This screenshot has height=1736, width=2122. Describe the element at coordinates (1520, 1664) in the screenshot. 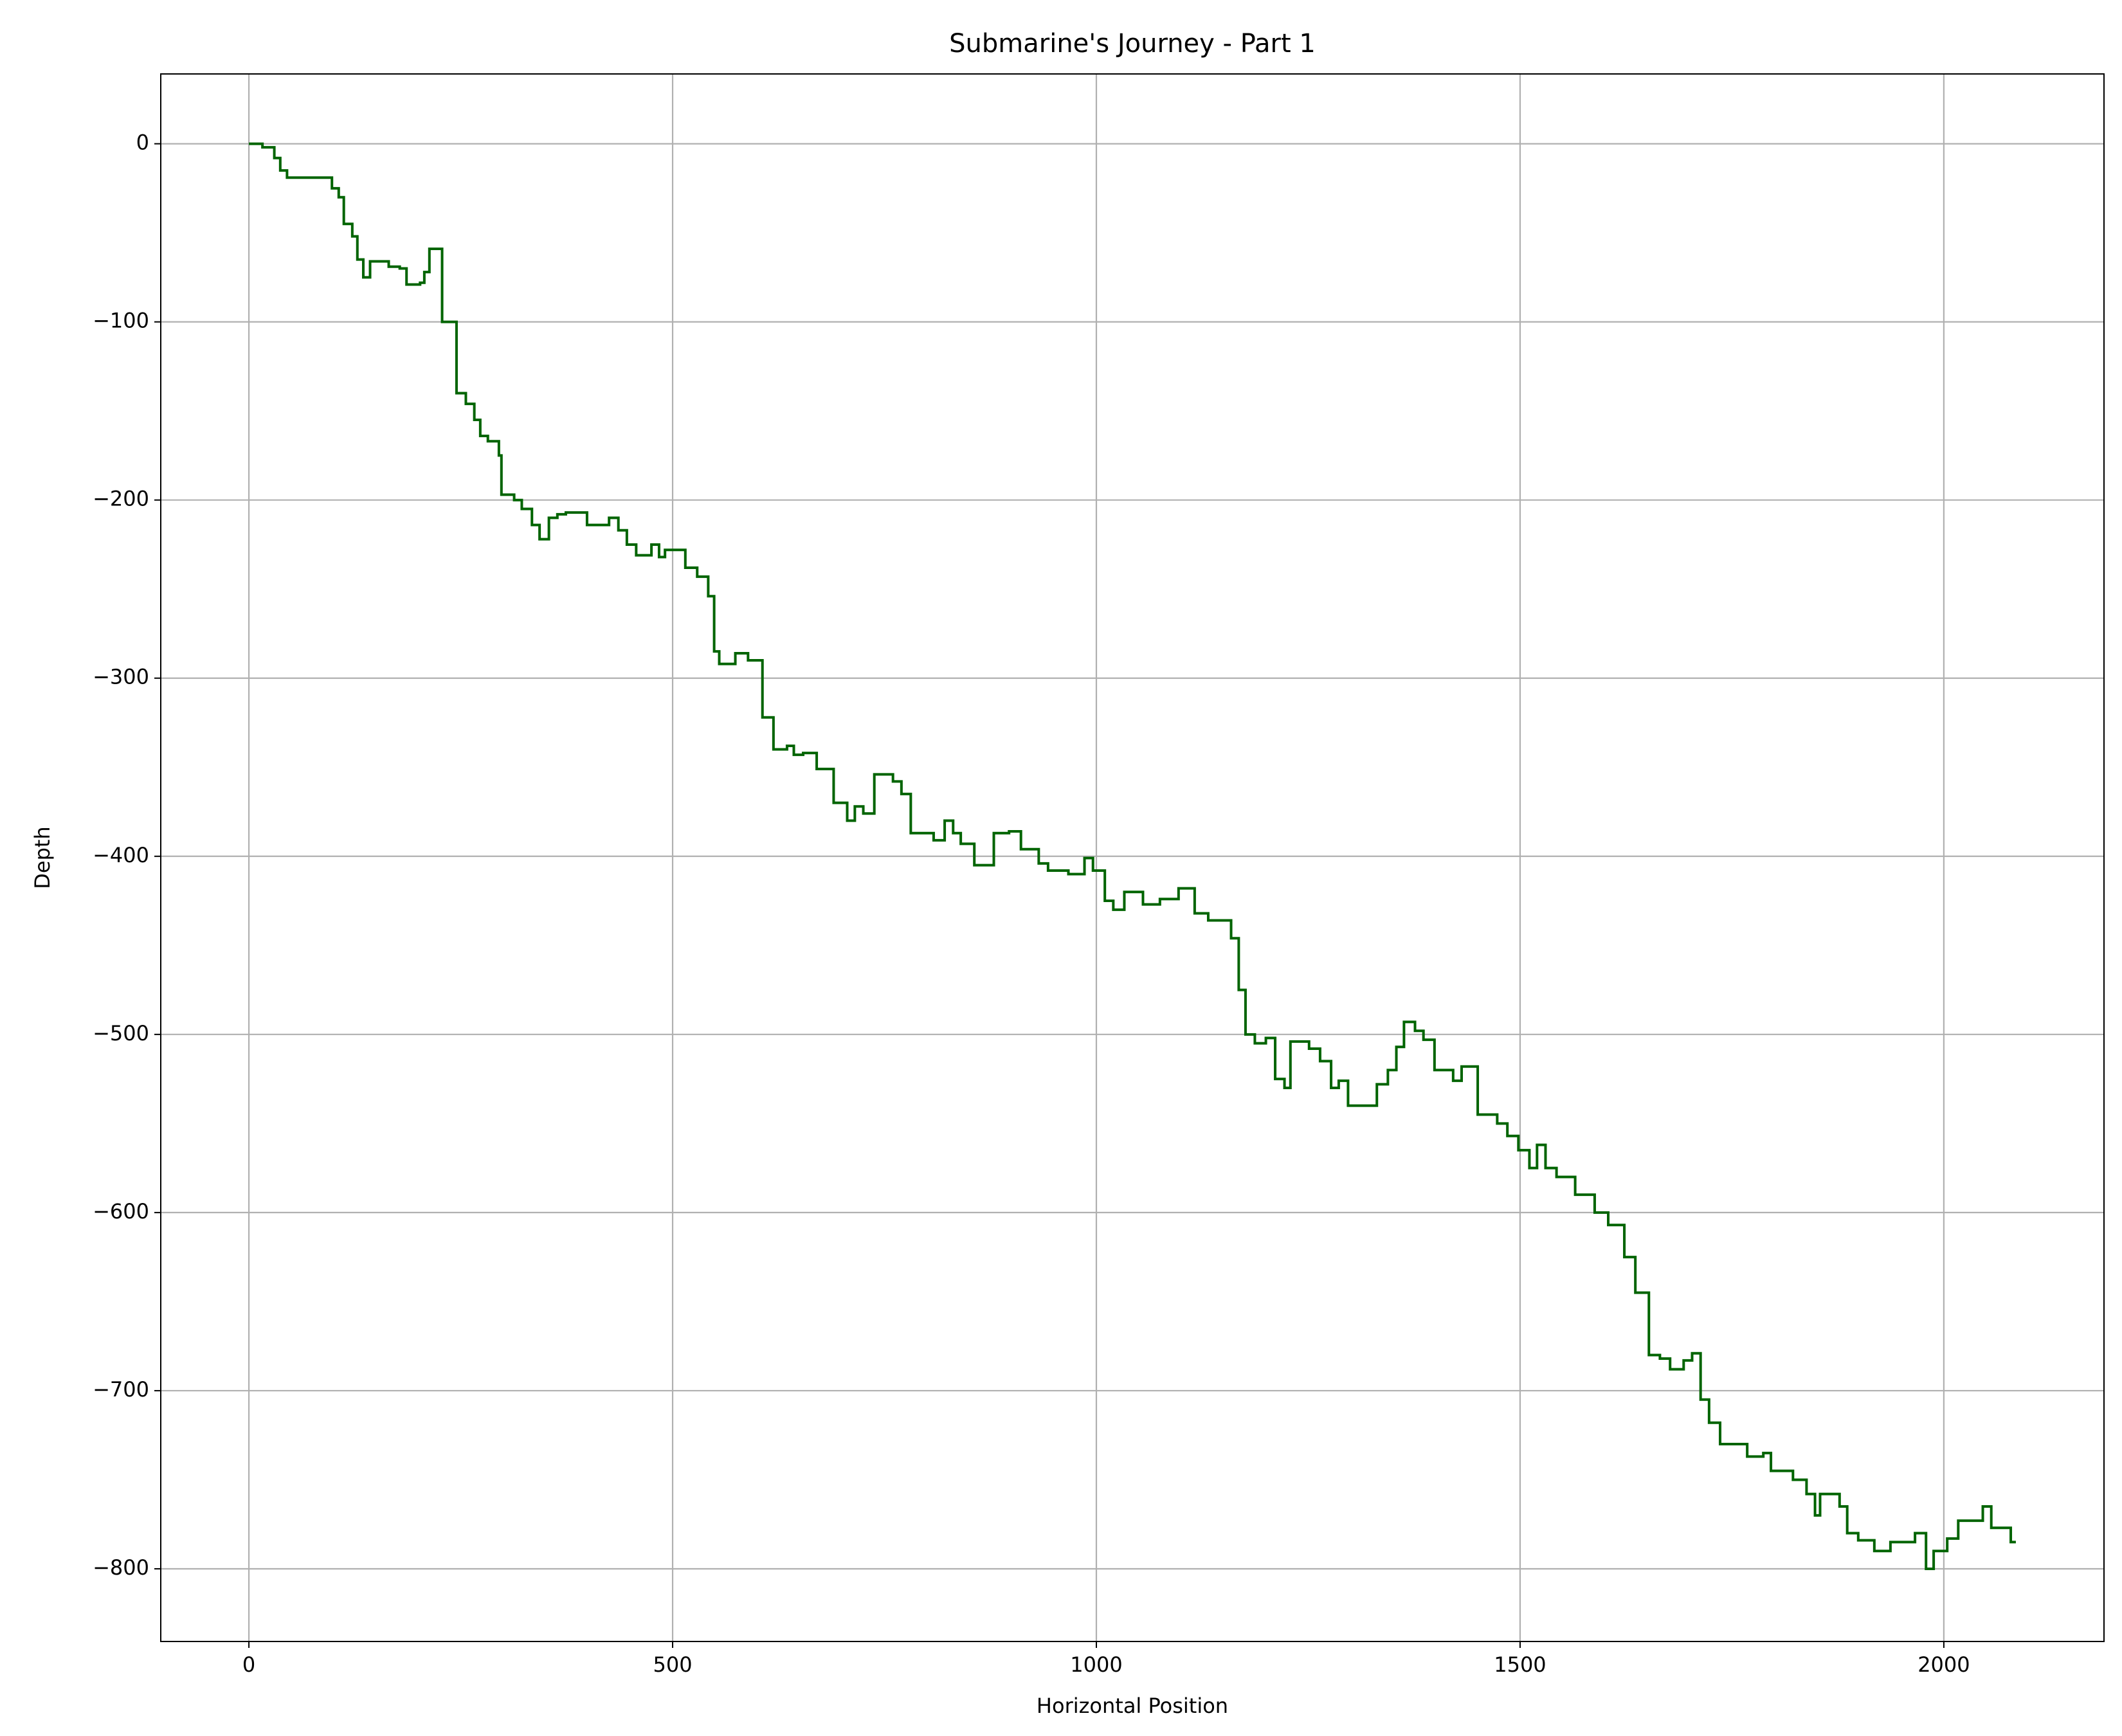

I see `x-tick-label: 1500` at that location.